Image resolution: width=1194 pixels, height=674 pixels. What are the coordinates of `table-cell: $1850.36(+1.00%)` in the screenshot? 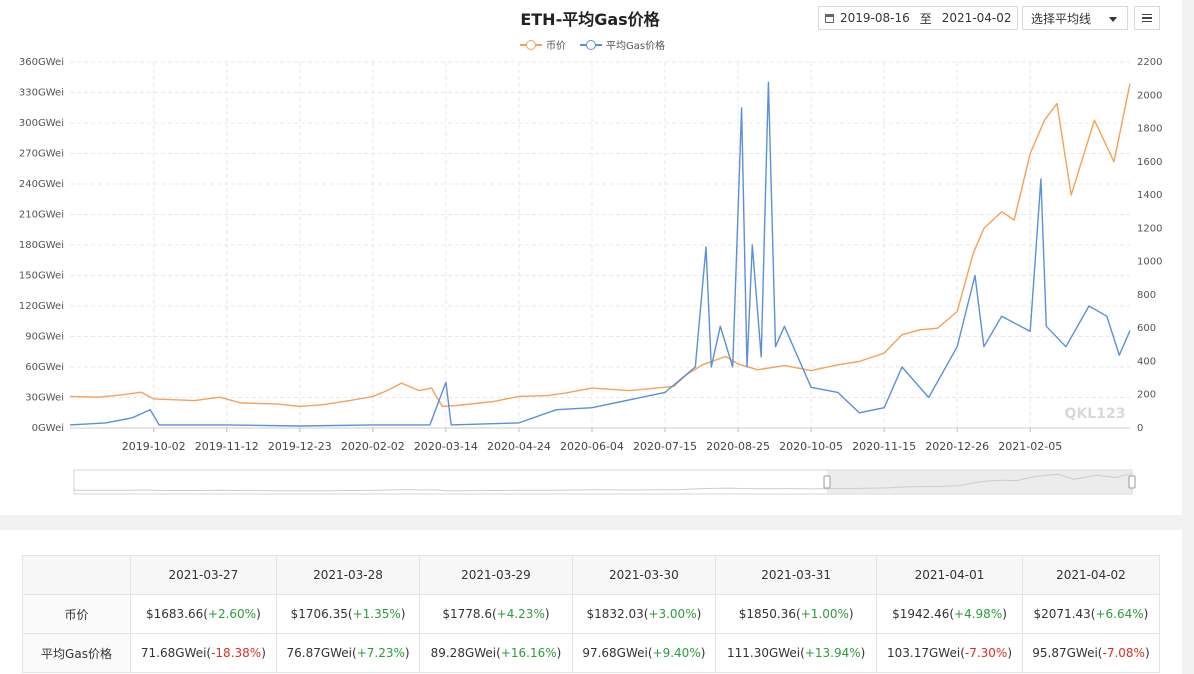 It's located at (796, 614).